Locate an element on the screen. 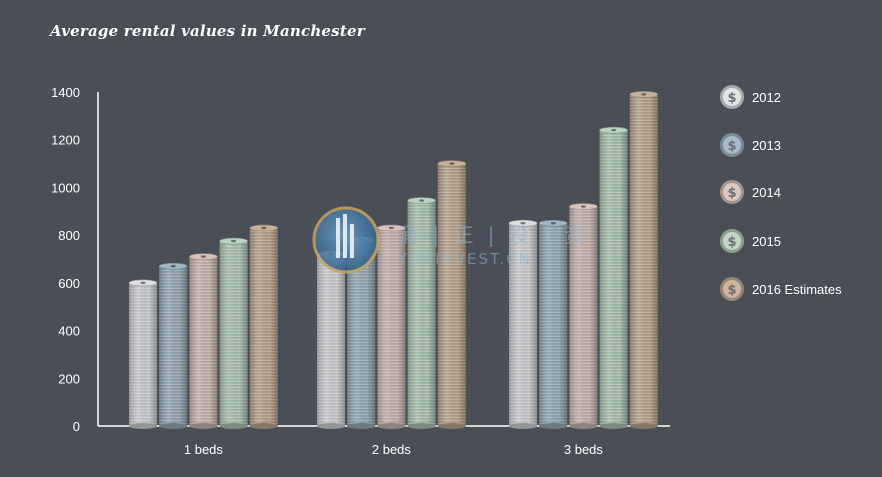  bar-2016-estimates-2-beds is located at coordinates (452, 294).